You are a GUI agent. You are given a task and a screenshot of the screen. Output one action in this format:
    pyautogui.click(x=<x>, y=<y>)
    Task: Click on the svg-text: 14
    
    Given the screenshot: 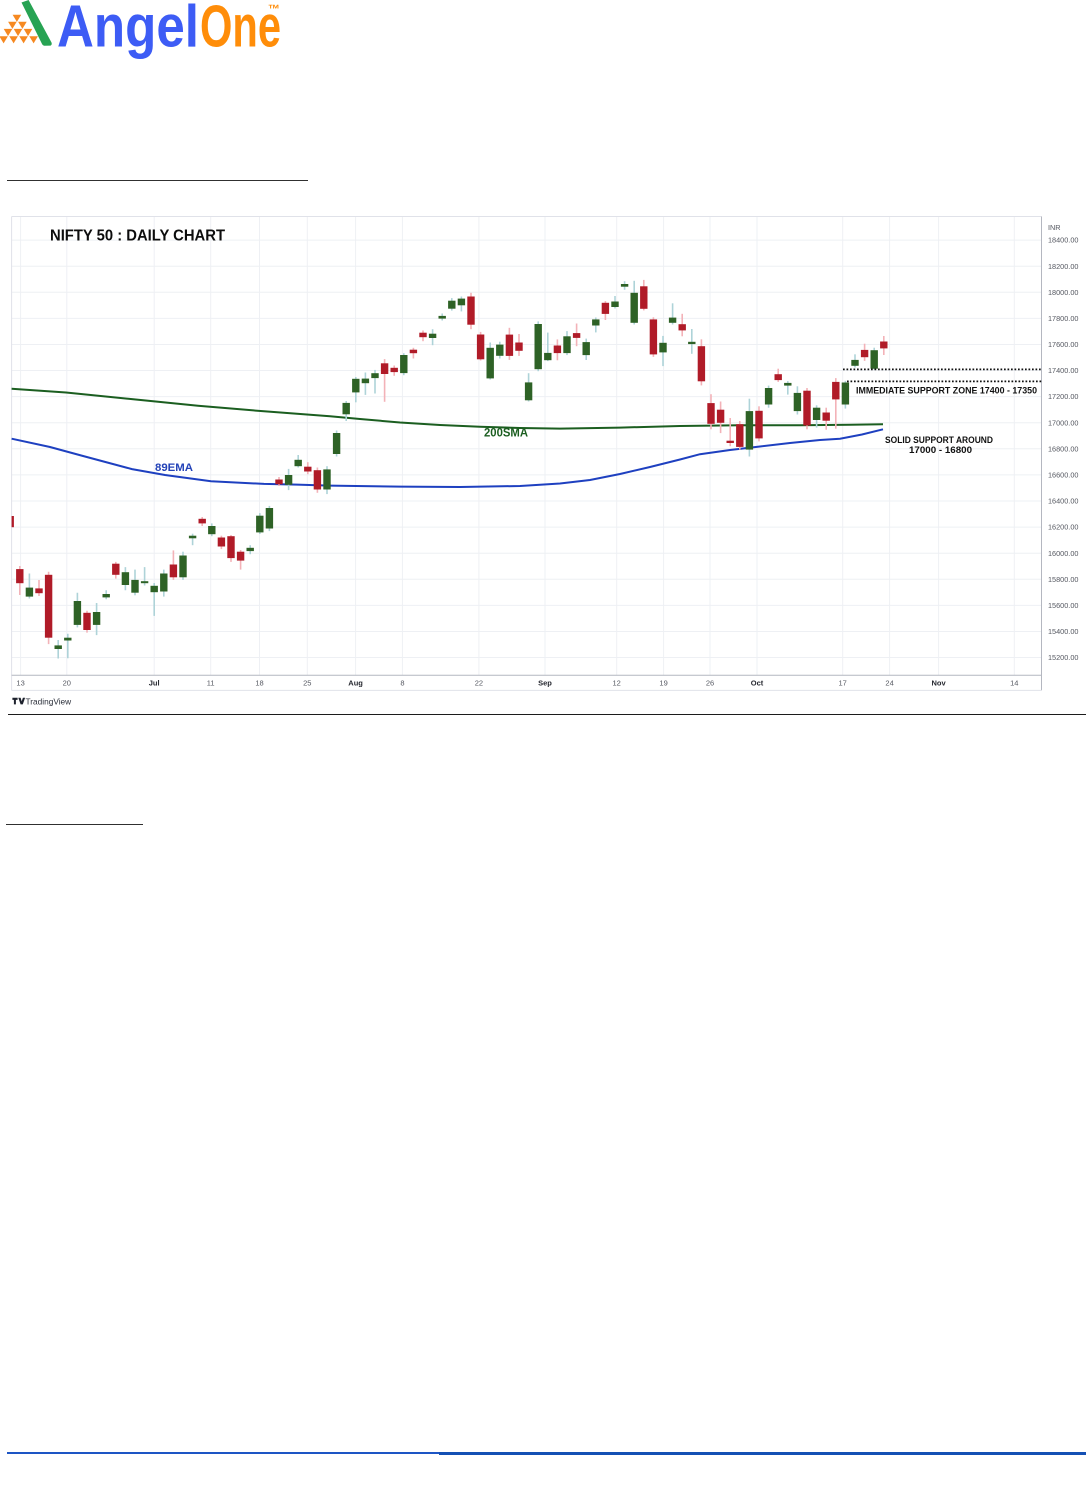 What is the action you would take?
    pyautogui.click(x=1014, y=682)
    